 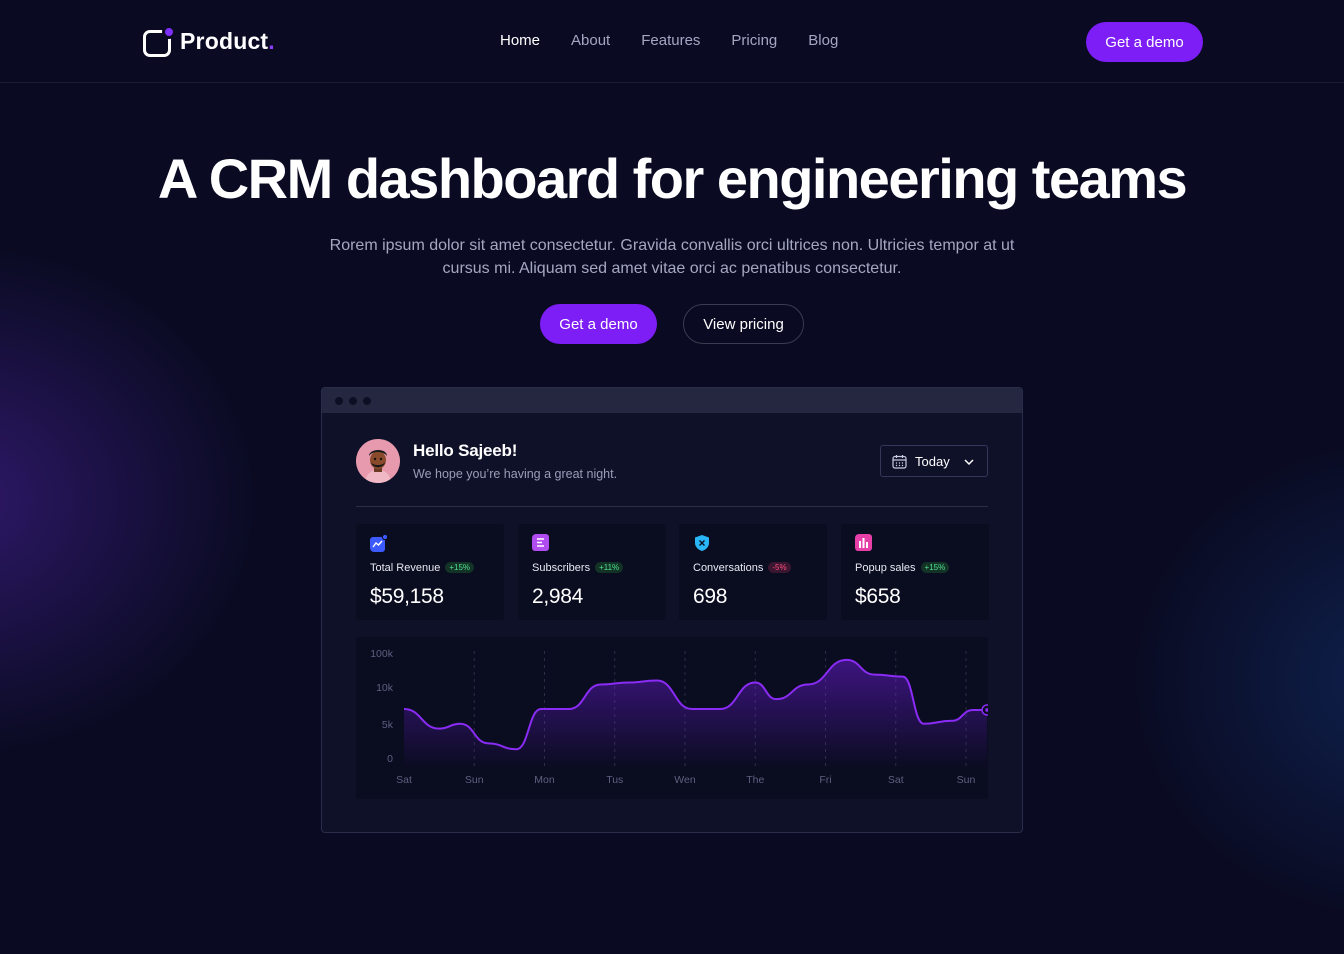 What do you see at coordinates (422, 568) in the screenshot?
I see `stat-label: Total Revenue +15%` at bounding box center [422, 568].